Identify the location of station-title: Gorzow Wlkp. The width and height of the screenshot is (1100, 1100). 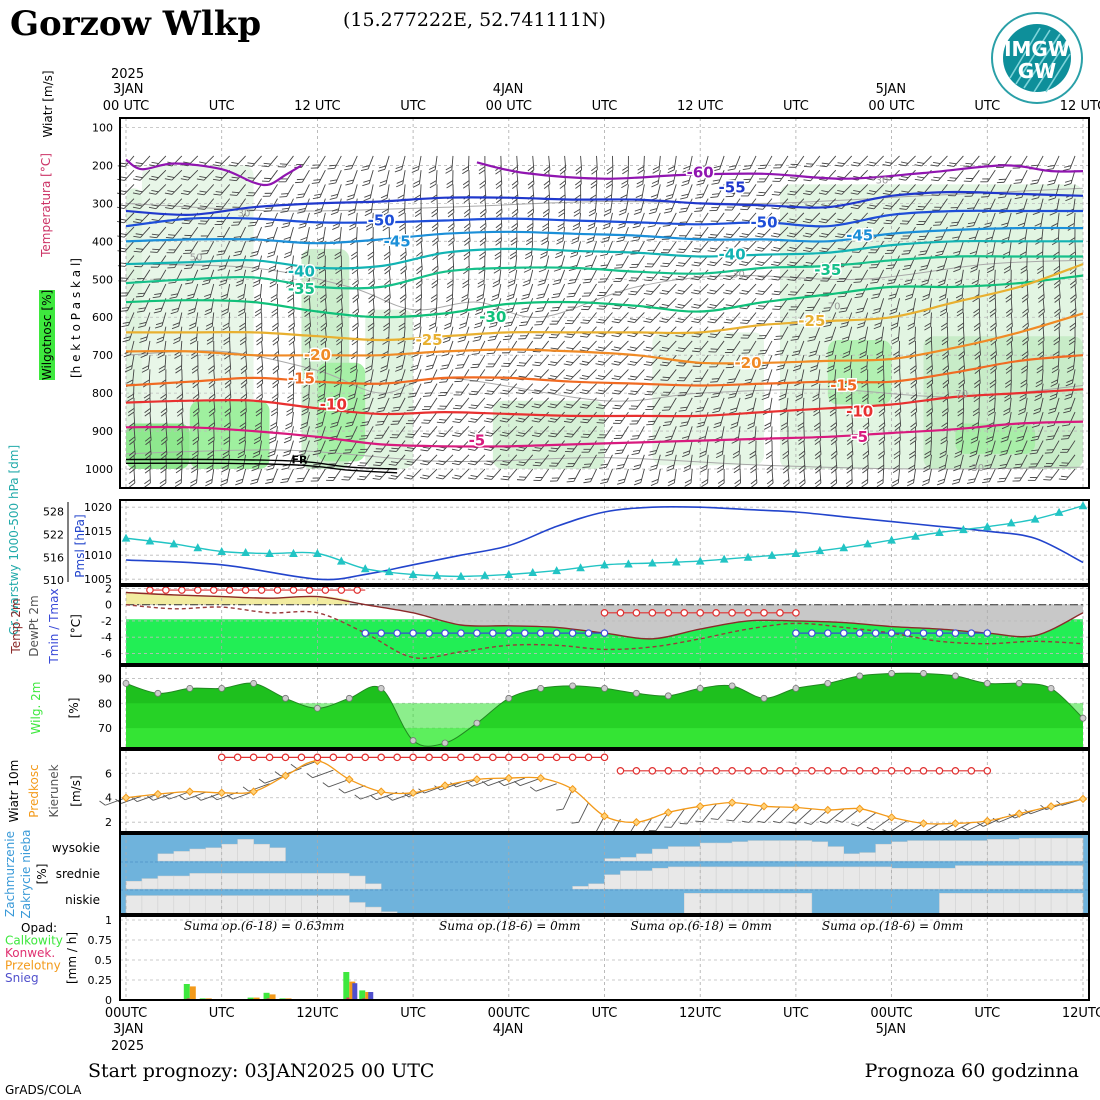
(135, 24).